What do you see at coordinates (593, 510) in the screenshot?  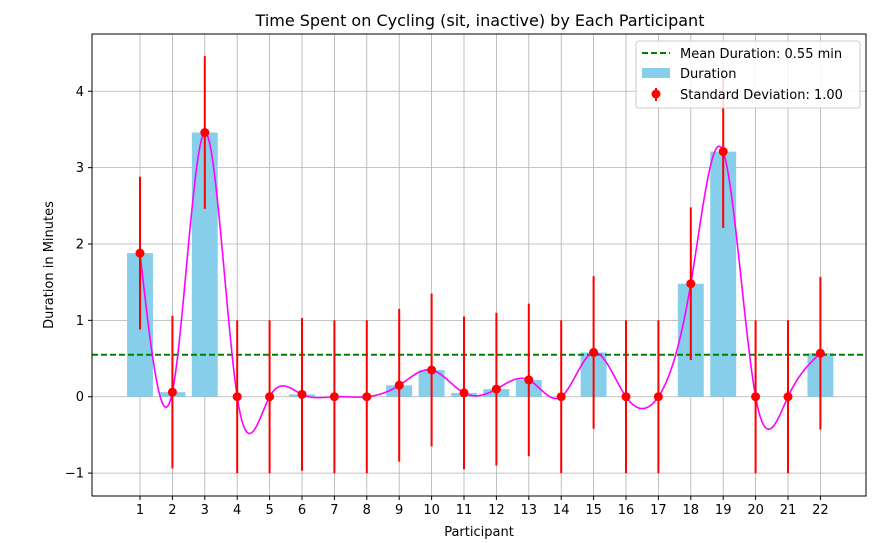 I see `x-tick-label: 15` at bounding box center [593, 510].